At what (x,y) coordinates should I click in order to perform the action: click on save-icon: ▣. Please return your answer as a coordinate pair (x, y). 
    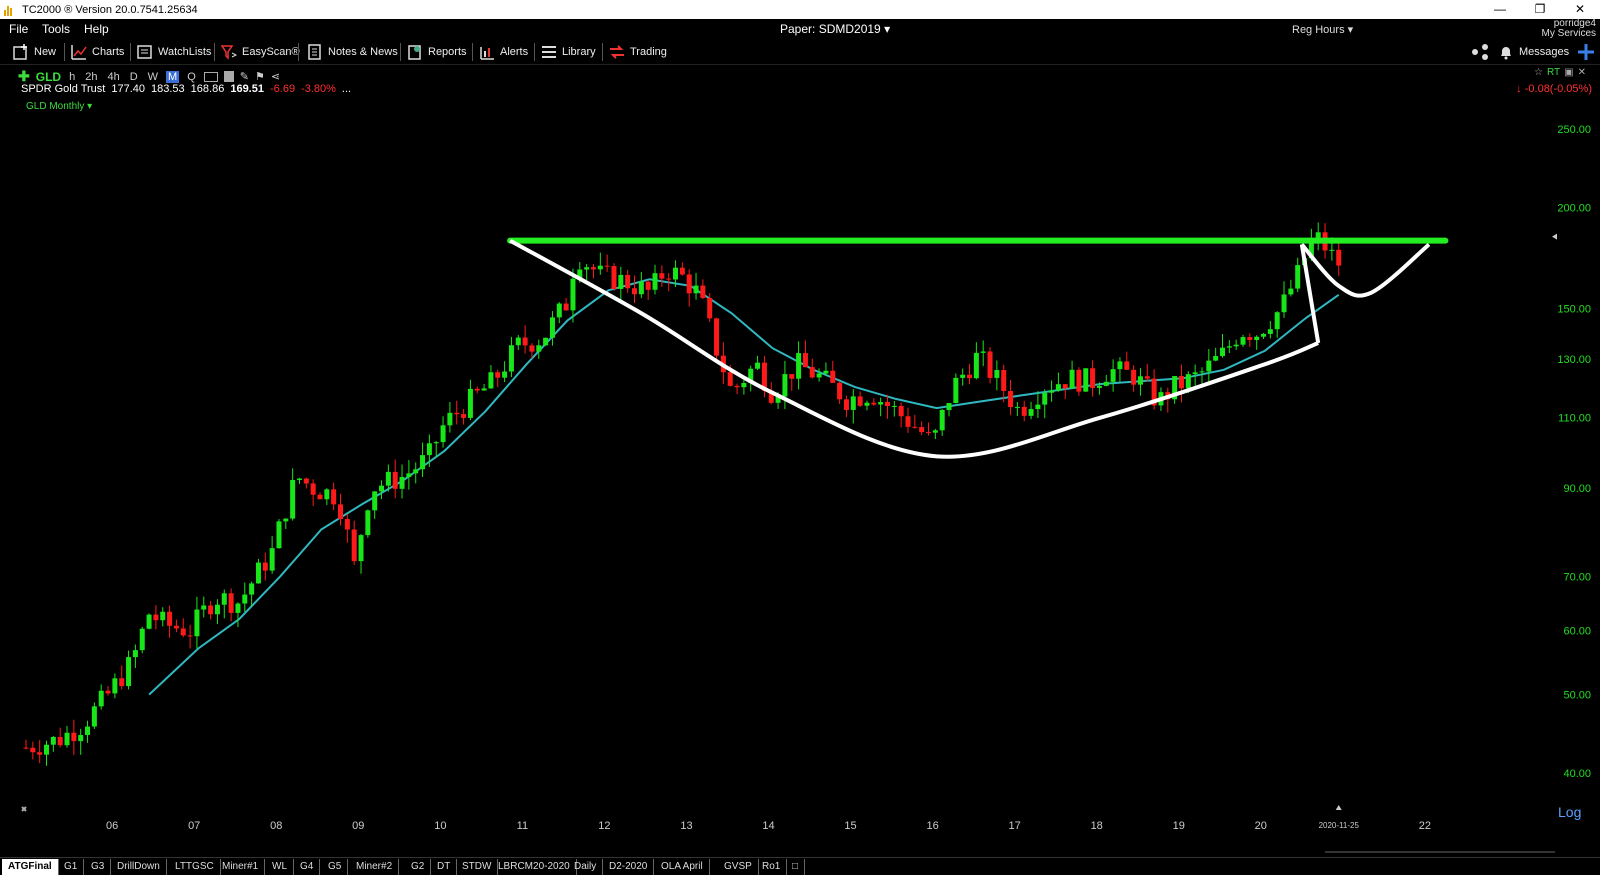
    Looking at the image, I should click on (1569, 72).